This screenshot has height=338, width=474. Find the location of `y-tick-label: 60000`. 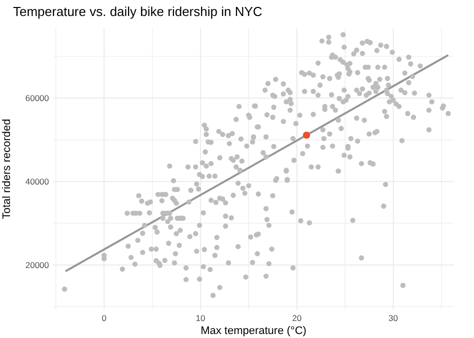

y-tick-label: 60000 is located at coordinates (37, 98).